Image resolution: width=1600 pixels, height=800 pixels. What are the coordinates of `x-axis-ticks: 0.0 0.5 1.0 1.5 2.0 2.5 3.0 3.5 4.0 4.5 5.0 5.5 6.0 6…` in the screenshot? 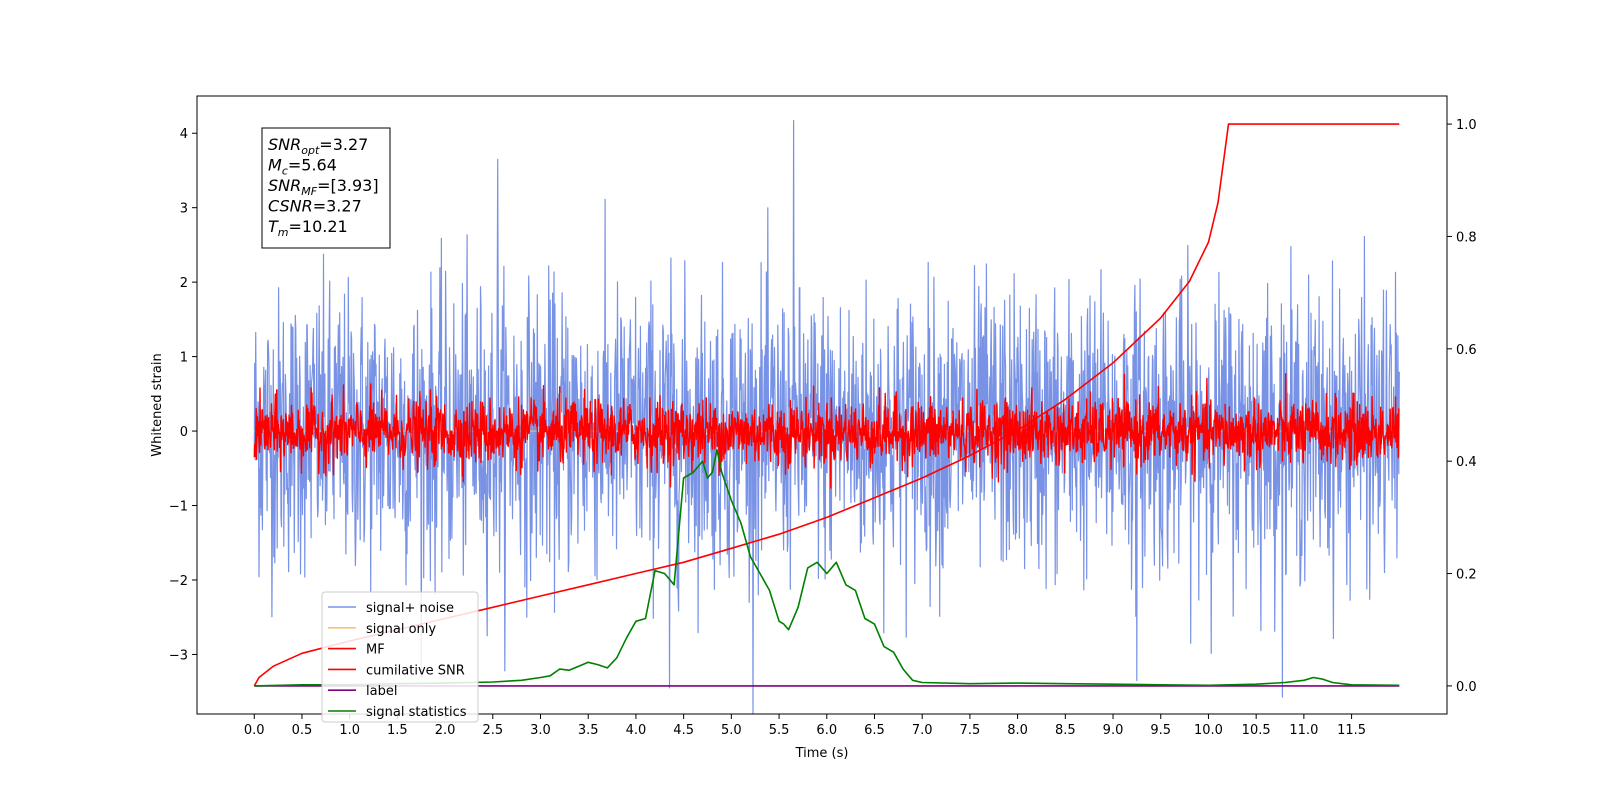 It's located at (805, 726).